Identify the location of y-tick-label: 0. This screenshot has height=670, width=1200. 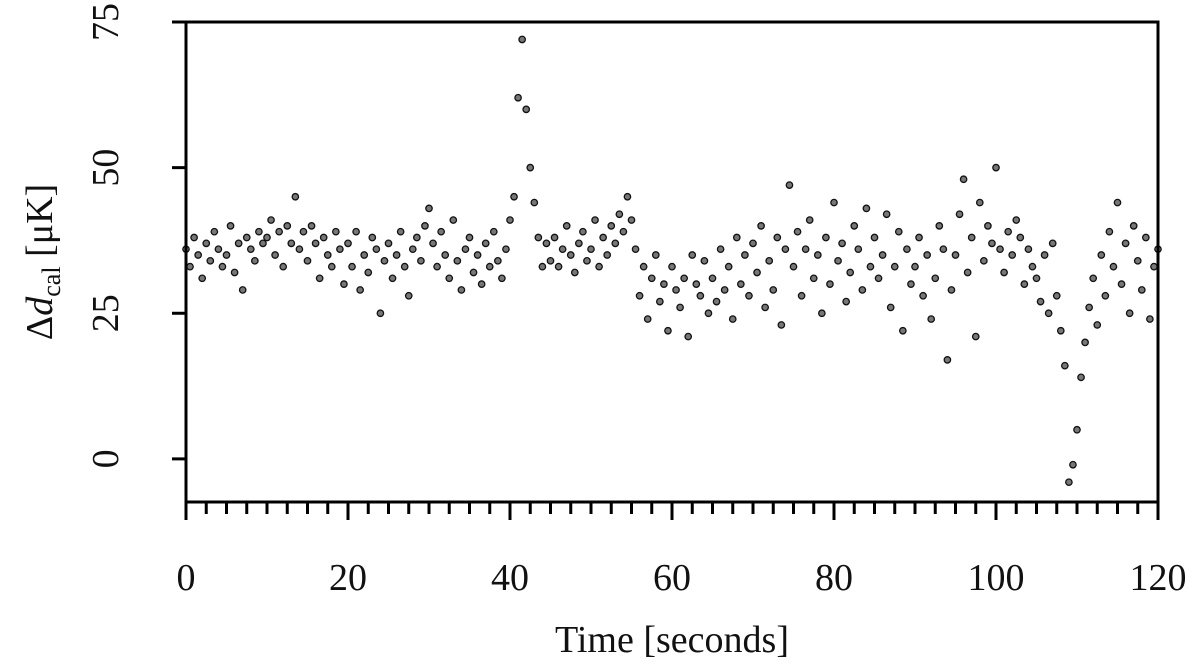
(106, 458).